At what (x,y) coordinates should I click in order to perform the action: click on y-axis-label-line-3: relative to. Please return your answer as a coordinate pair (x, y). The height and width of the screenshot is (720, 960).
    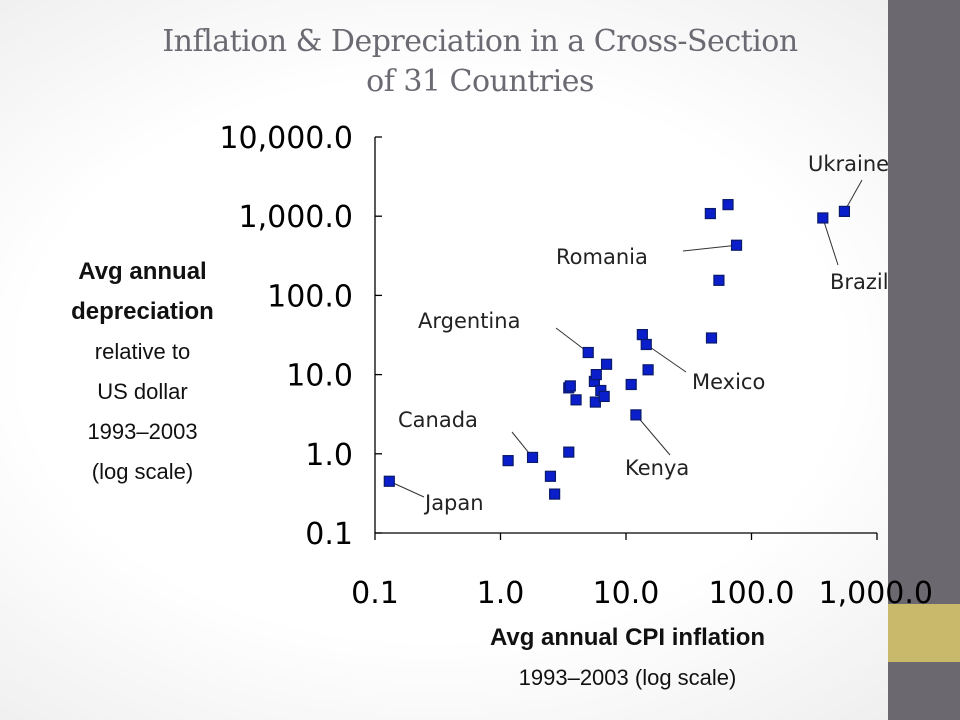
    Looking at the image, I should click on (142, 351).